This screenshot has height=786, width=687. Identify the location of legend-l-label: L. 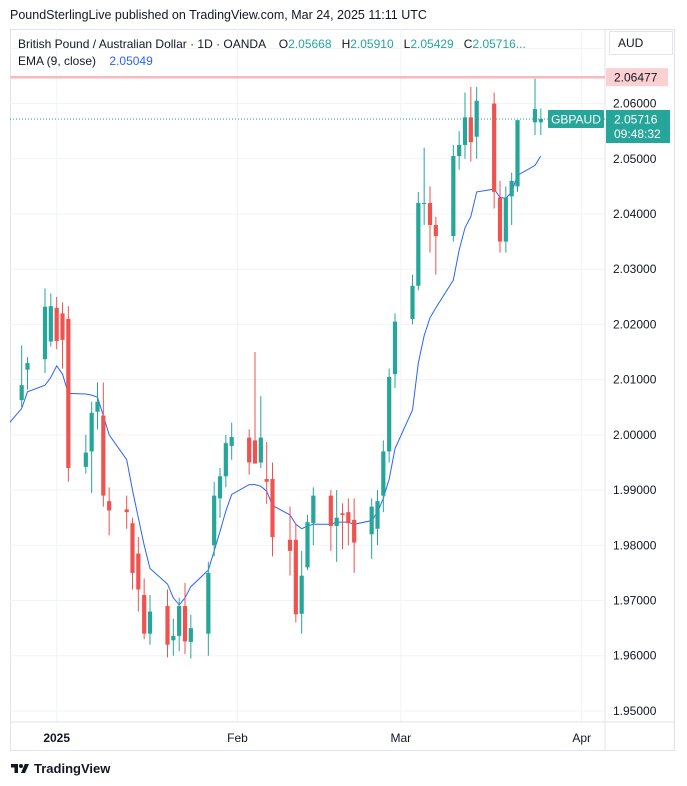
(407, 44).